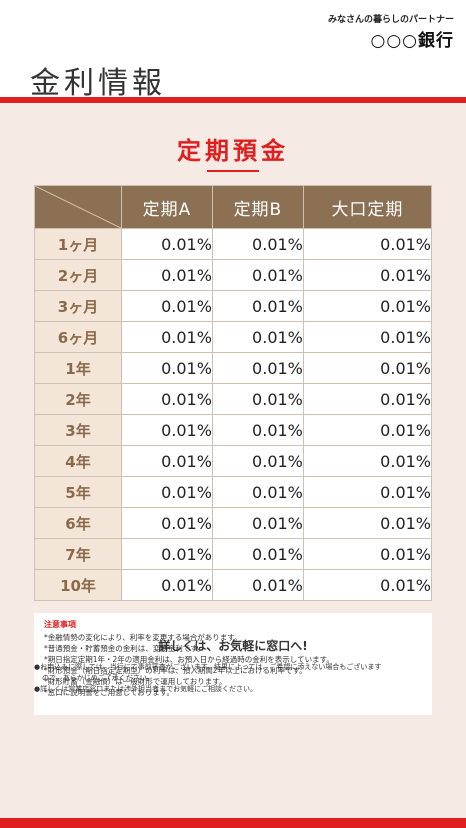 This screenshot has height=828, width=466. What do you see at coordinates (109, 692) in the screenshot?
I see `note-line: *窓口に説明書をご用意しております。` at bounding box center [109, 692].